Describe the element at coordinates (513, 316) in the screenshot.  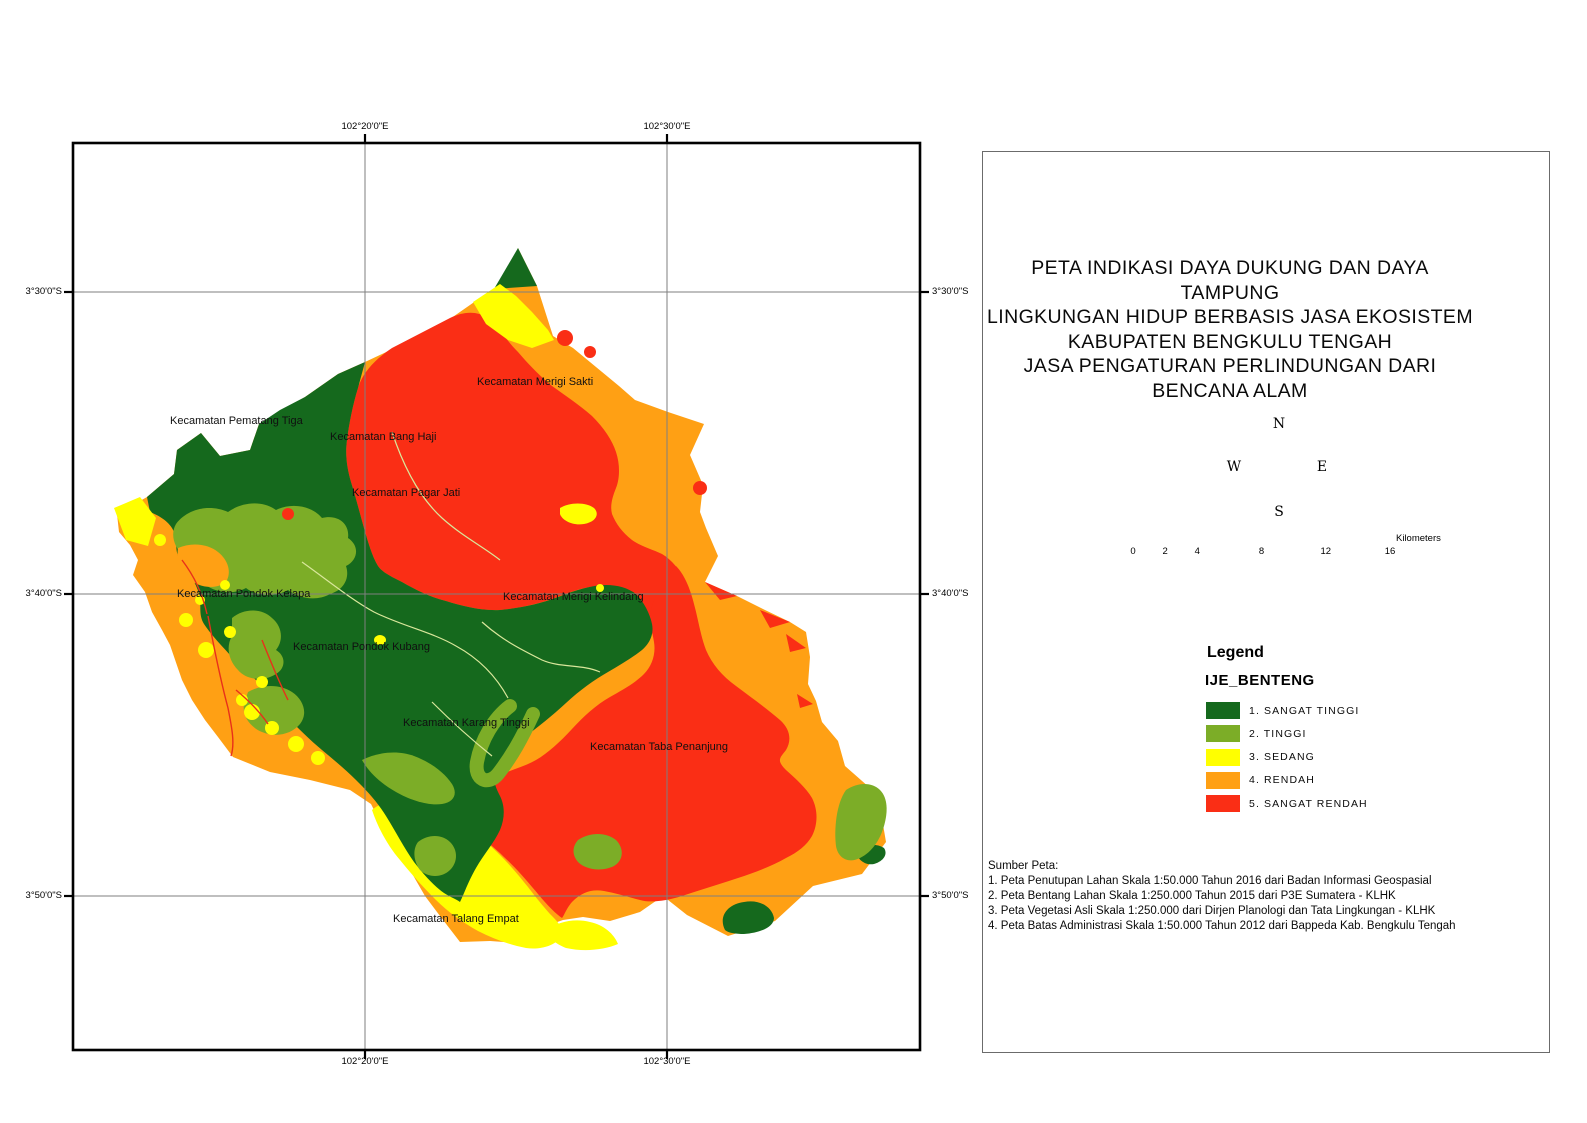
I see `region-sedang-utara` at that location.